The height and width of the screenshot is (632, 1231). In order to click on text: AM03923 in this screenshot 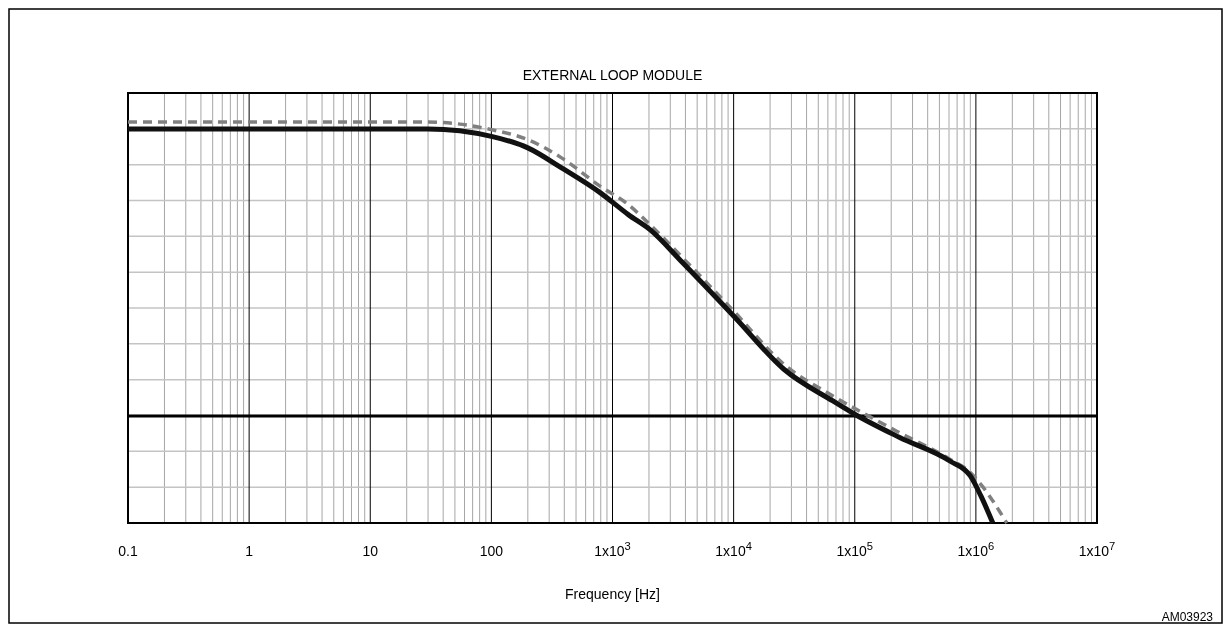, I will do `click(1187, 617)`.